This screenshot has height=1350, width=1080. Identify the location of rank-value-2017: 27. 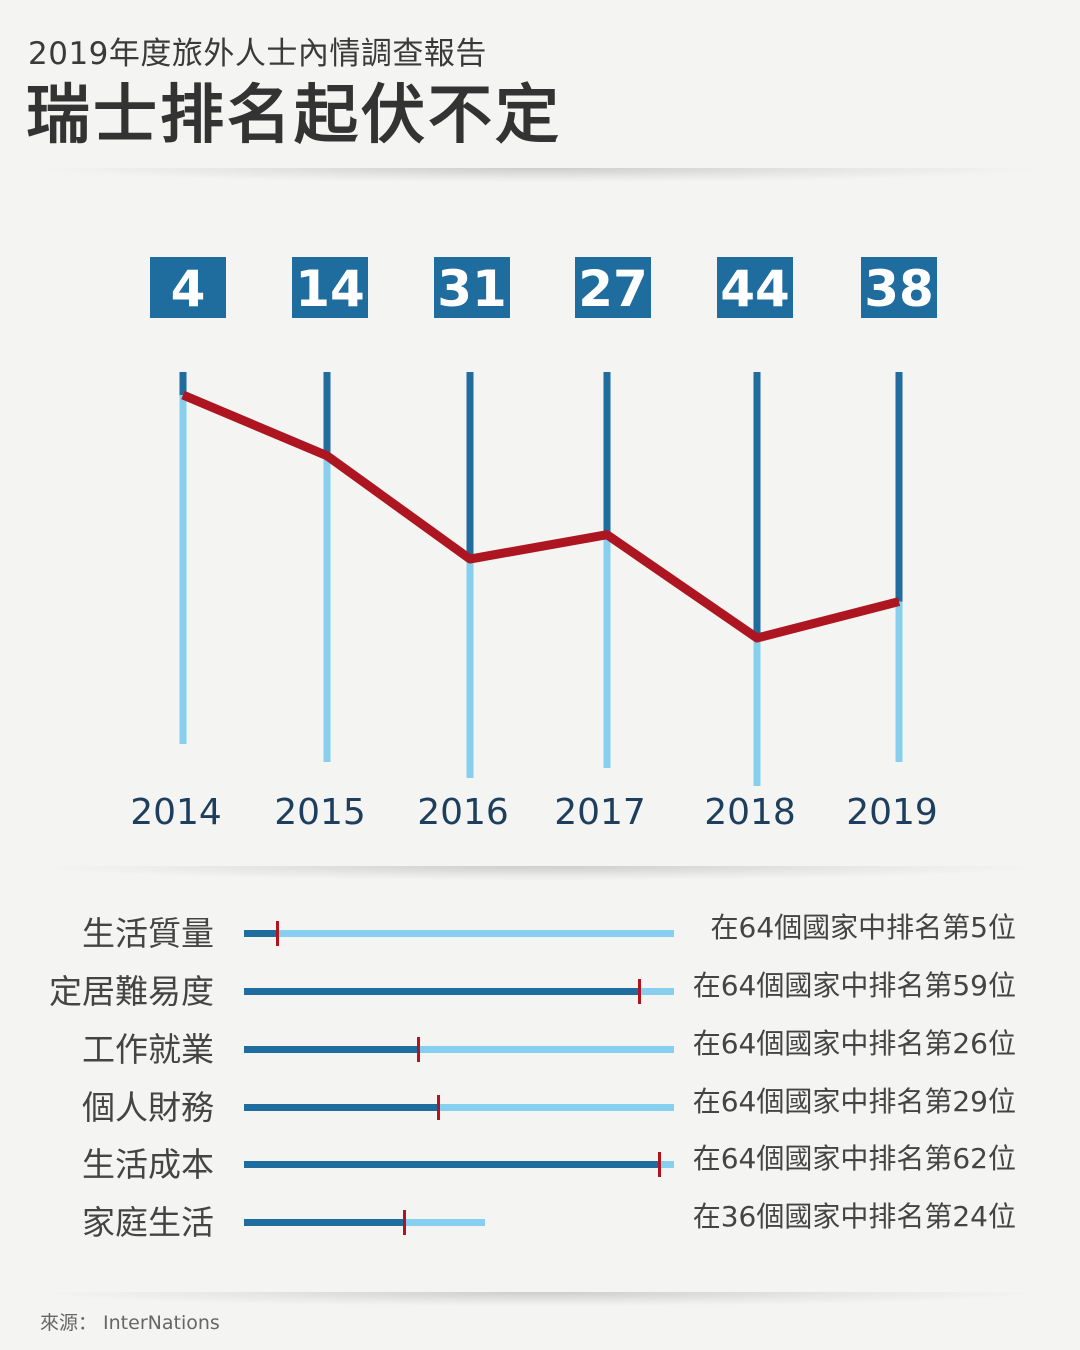
(613, 289).